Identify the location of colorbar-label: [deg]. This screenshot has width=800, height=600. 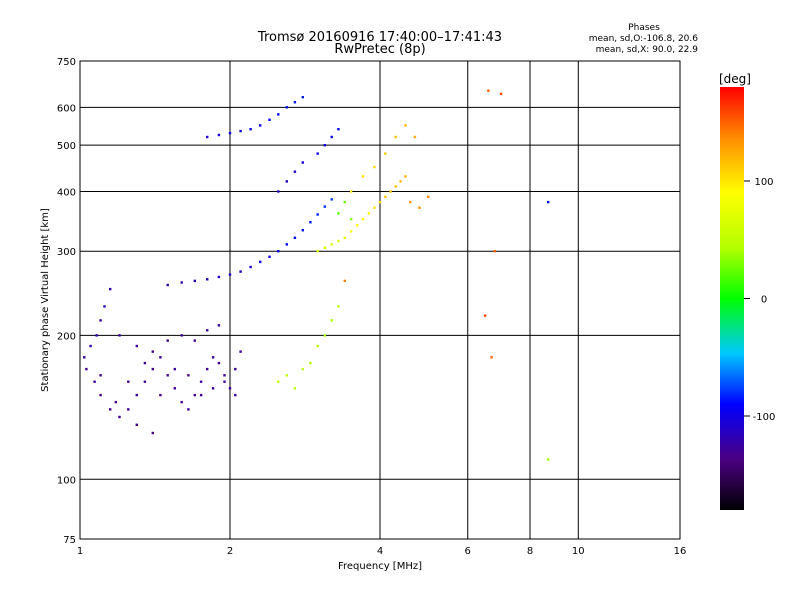
(735, 79).